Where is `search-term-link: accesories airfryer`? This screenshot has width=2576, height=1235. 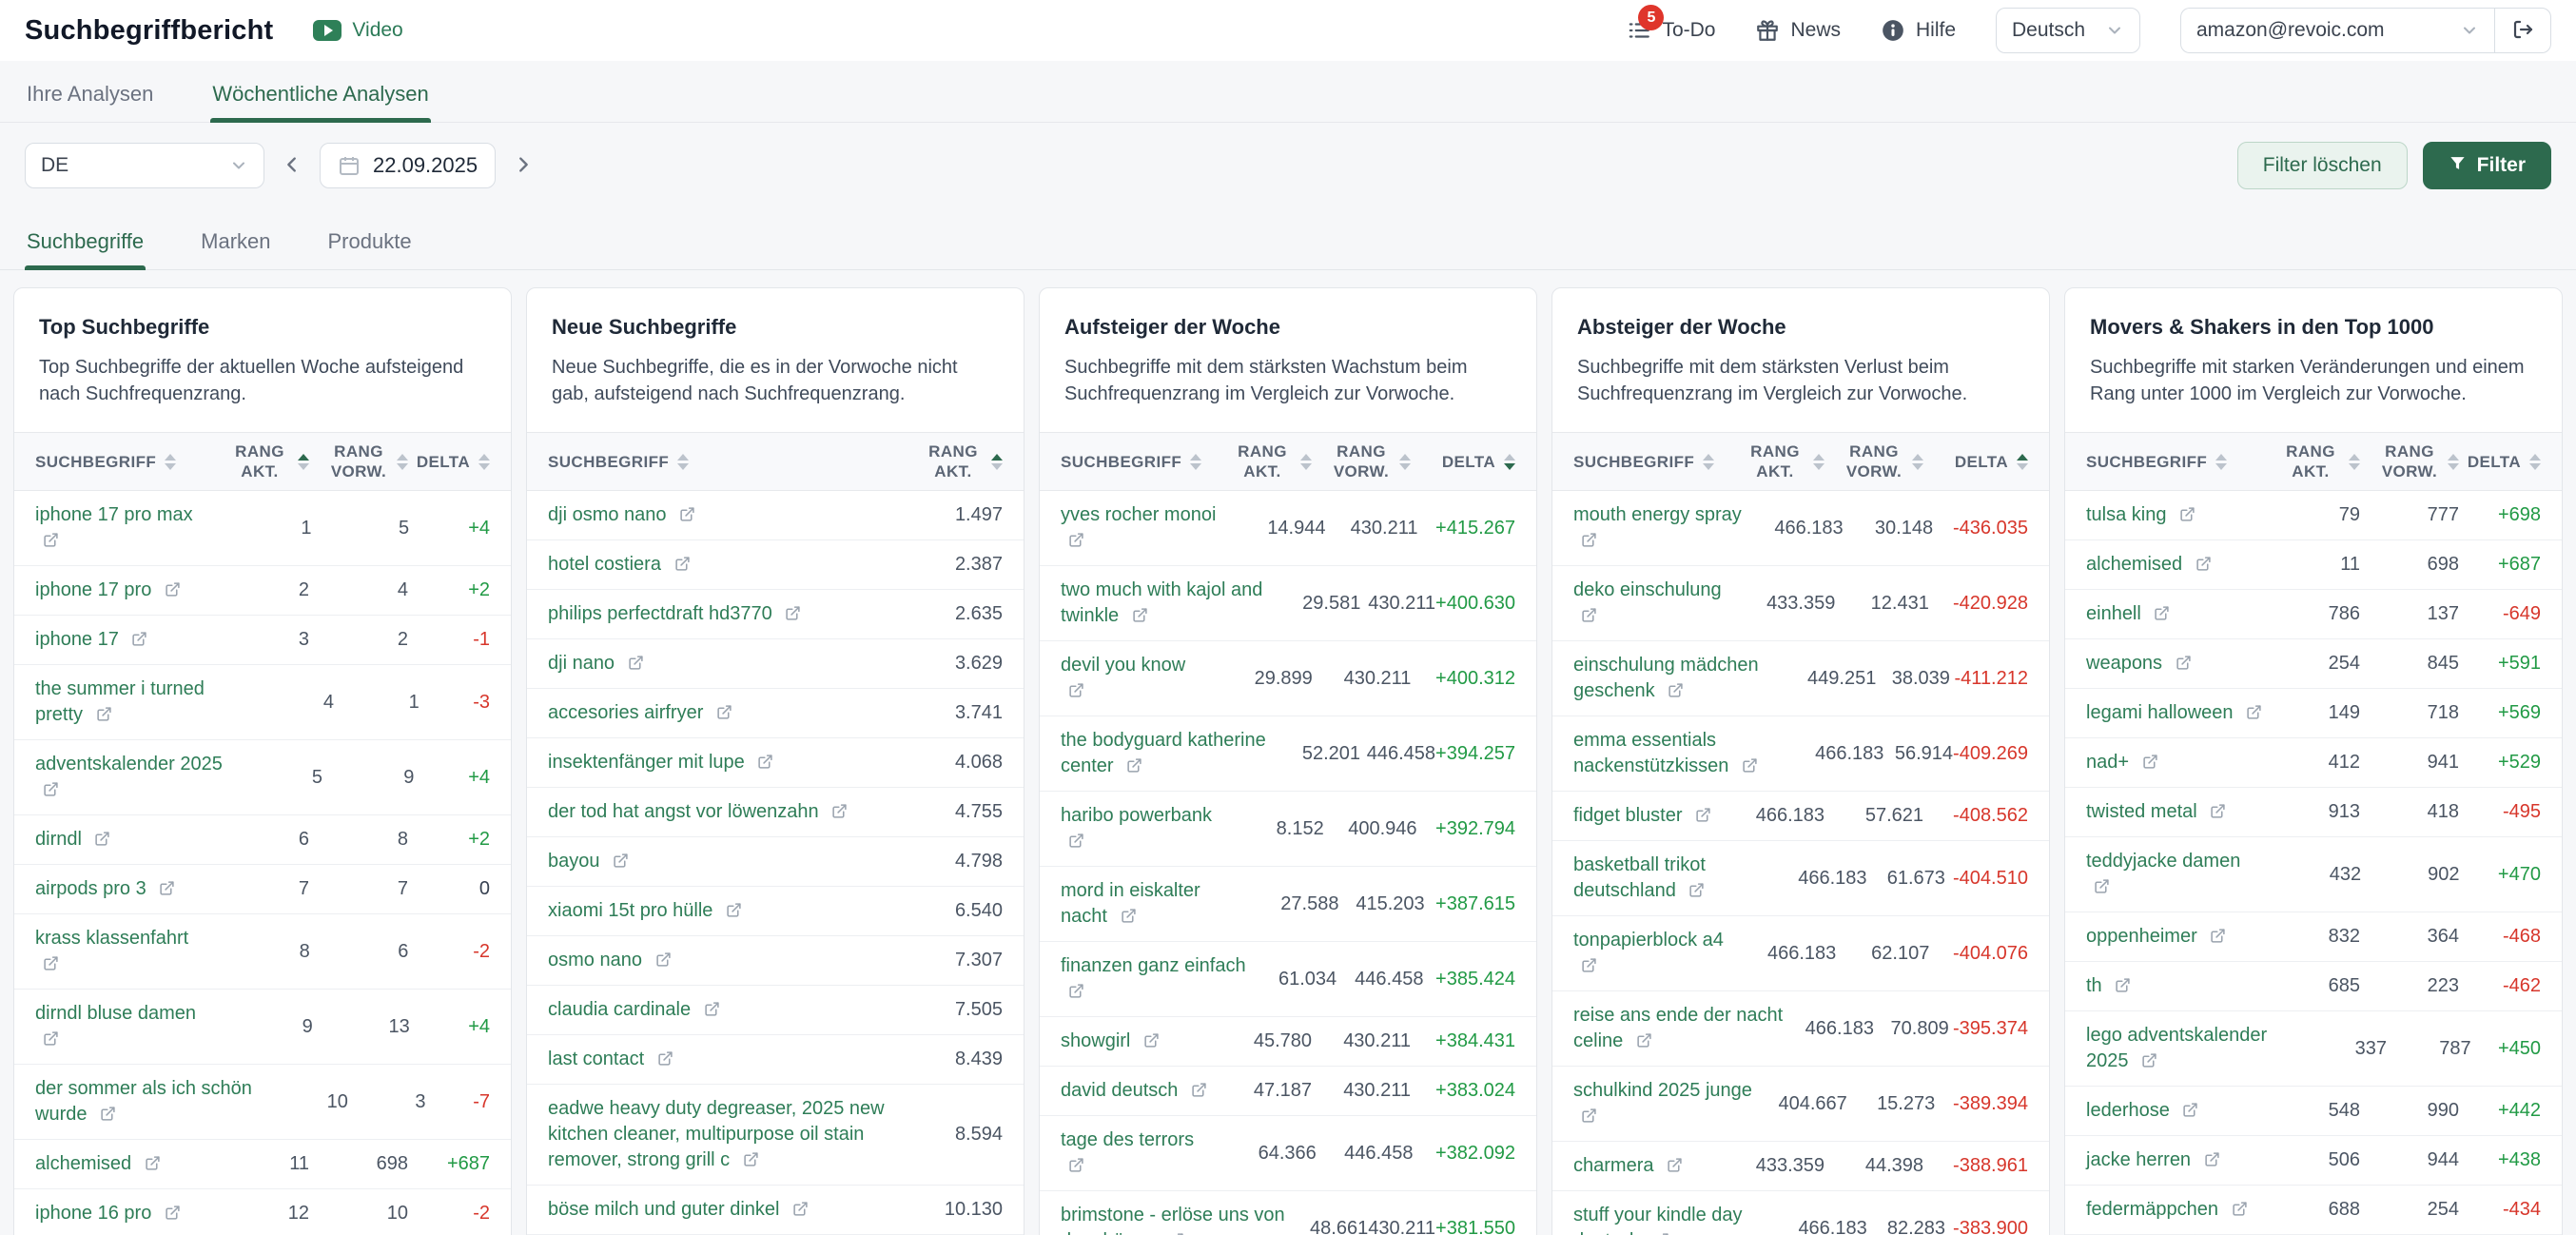
search-term-link: accesories airfryer is located at coordinates (713, 713).